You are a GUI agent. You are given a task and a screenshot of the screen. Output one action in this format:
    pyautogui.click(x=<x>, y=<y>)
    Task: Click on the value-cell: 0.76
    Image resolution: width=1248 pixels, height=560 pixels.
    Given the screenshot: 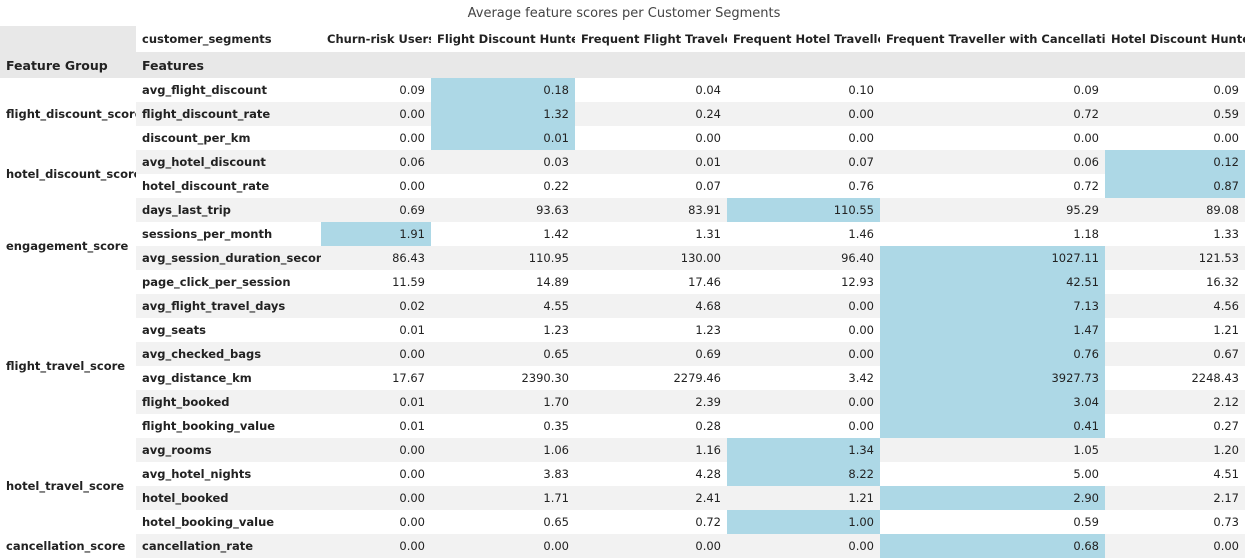 What is the action you would take?
    pyautogui.click(x=803, y=186)
    